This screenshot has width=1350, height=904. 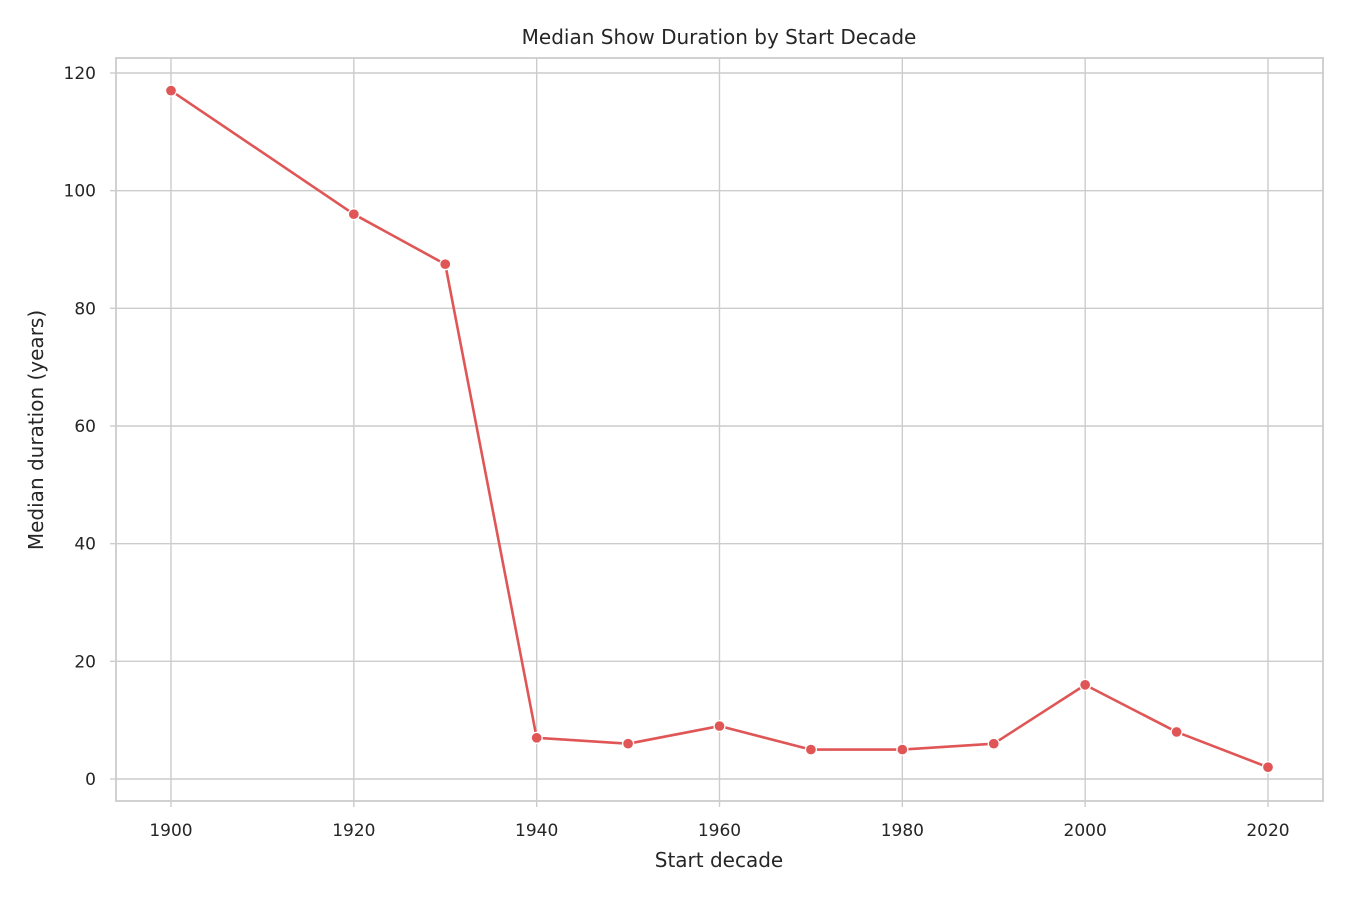 I want to click on y-tick-label: 100, so click(x=80, y=192).